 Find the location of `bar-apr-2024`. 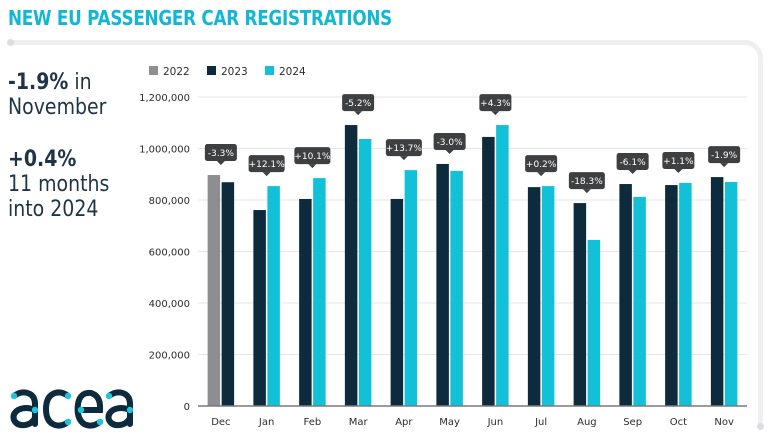

bar-apr-2024 is located at coordinates (411, 288).